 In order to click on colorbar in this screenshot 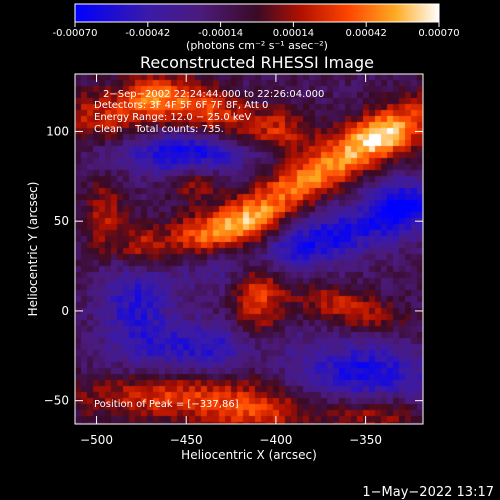, I will do `click(257, 13)`.